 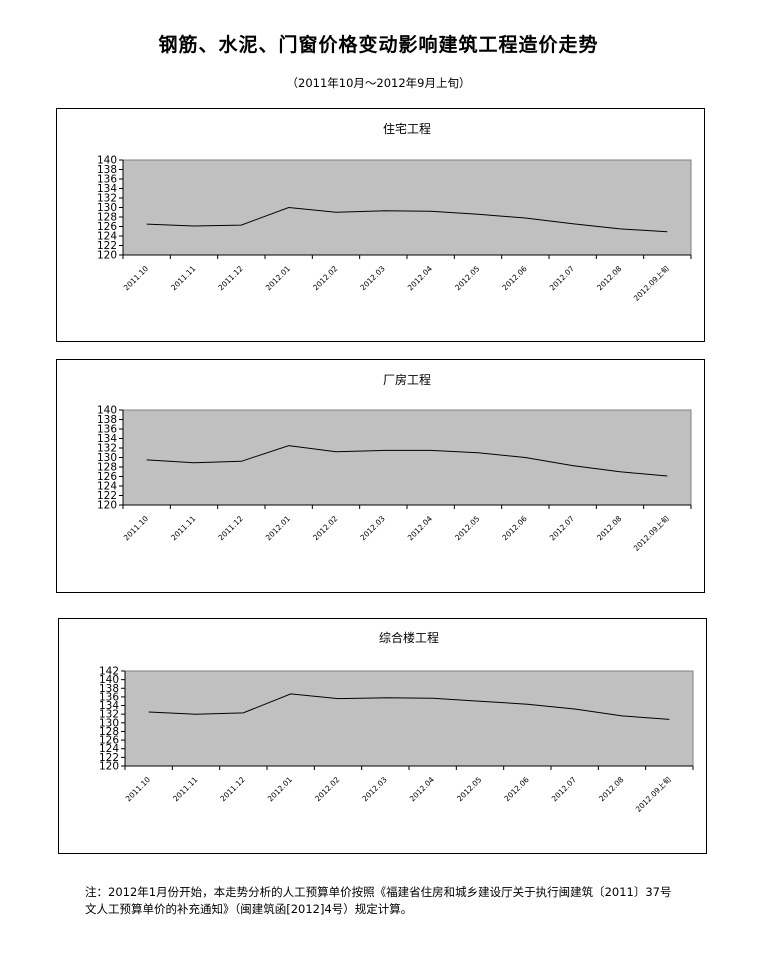 I want to click on chart-title: 综合楼工程, so click(x=409, y=637).